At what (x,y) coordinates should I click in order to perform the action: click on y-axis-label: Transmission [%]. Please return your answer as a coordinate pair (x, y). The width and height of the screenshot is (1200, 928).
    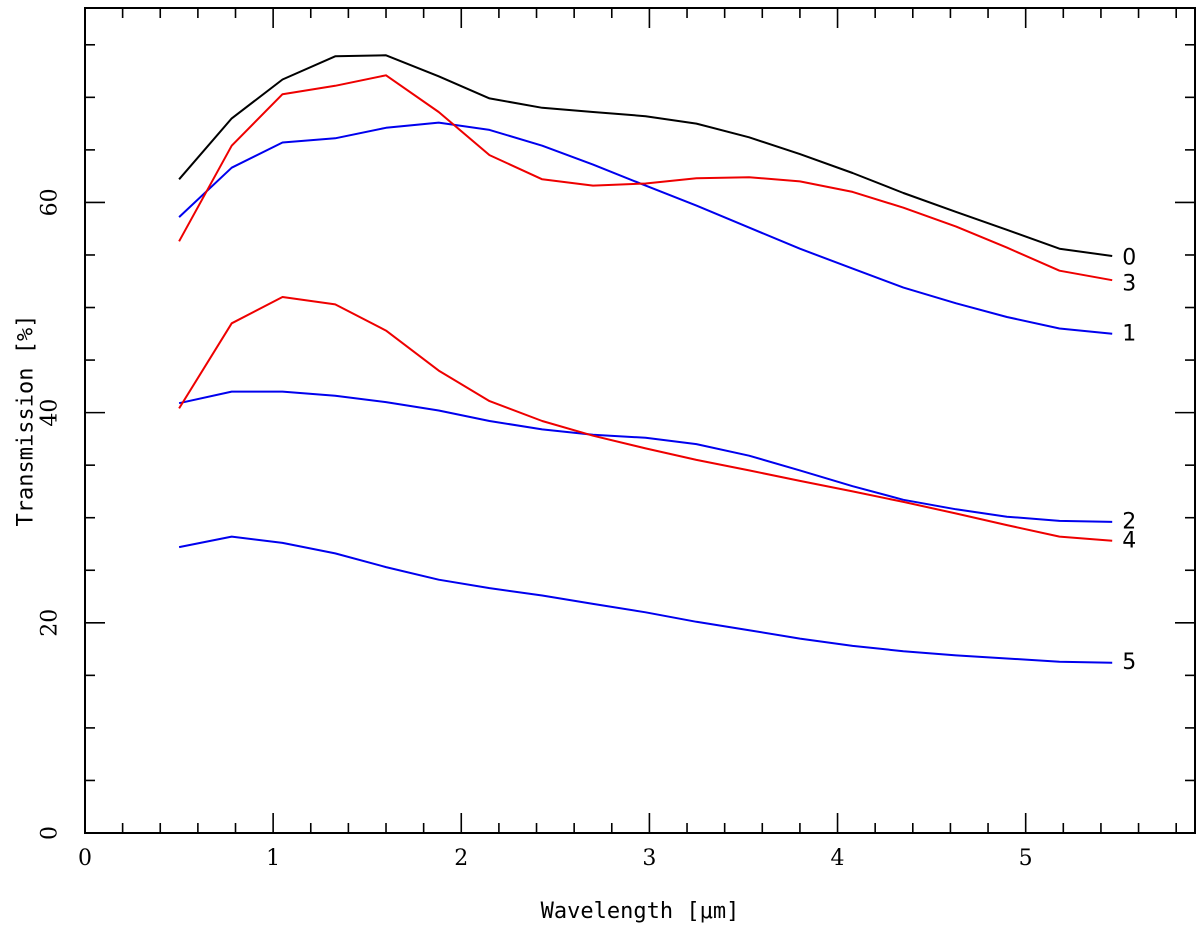
    Looking at the image, I should click on (26, 421).